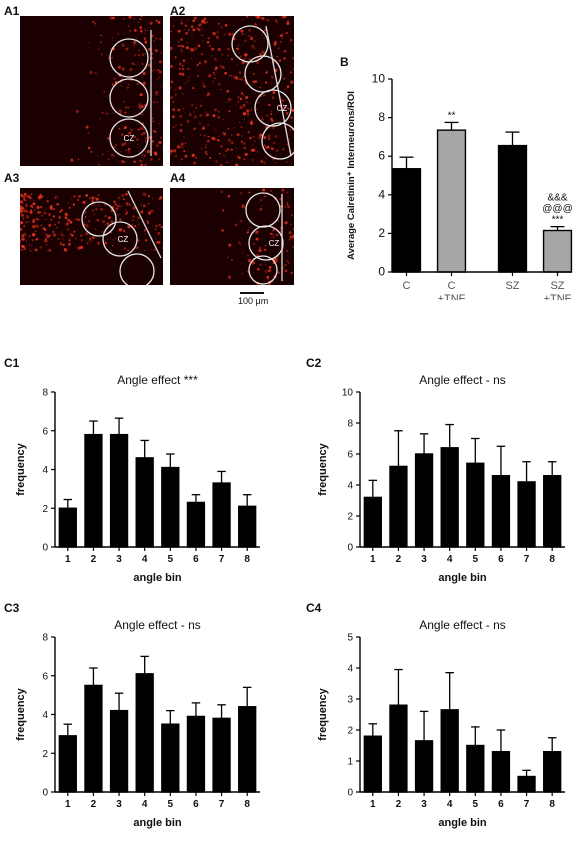  What do you see at coordinates (232, 91) in the screenshot?
I see `micrograph-a2: CZ` at bounding box center [232, 91].